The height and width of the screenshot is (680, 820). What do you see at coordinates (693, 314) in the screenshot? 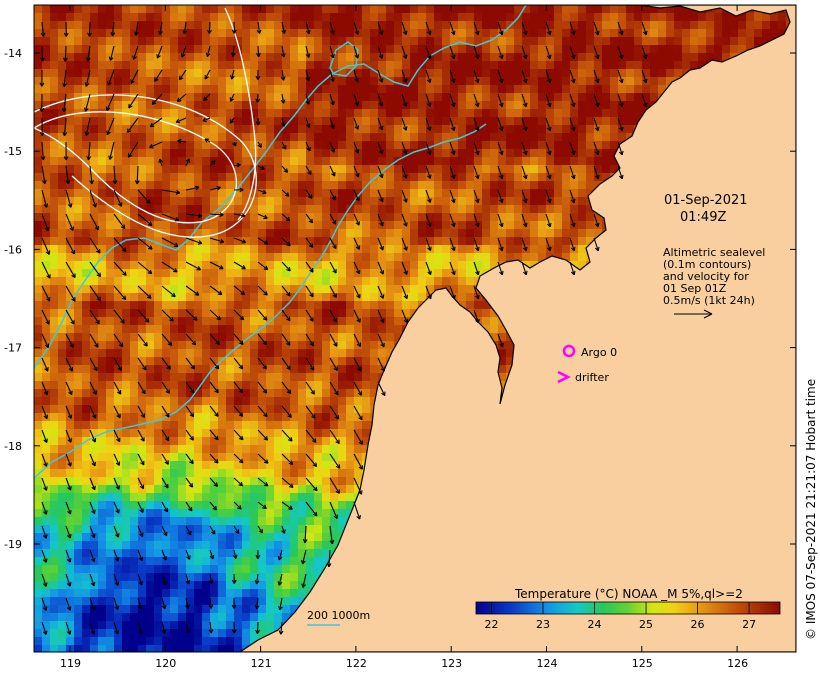
I see `velocity-scale-arrow-icon` at bounding box center [693, 314].